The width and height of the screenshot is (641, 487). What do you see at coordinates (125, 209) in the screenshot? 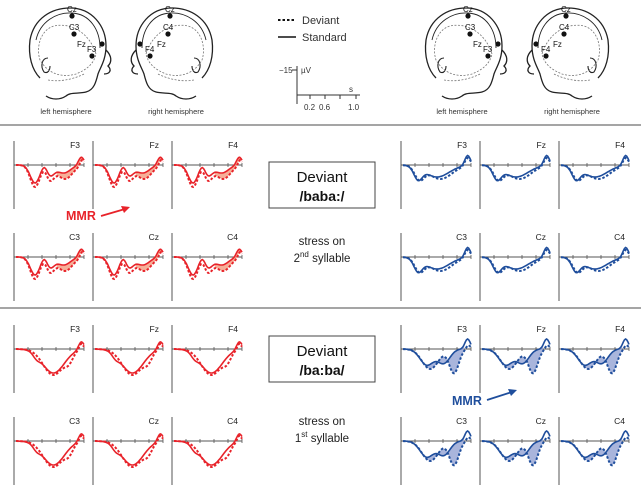
I see `mmr-arrowhead-red` at bounding box center [125, 209].